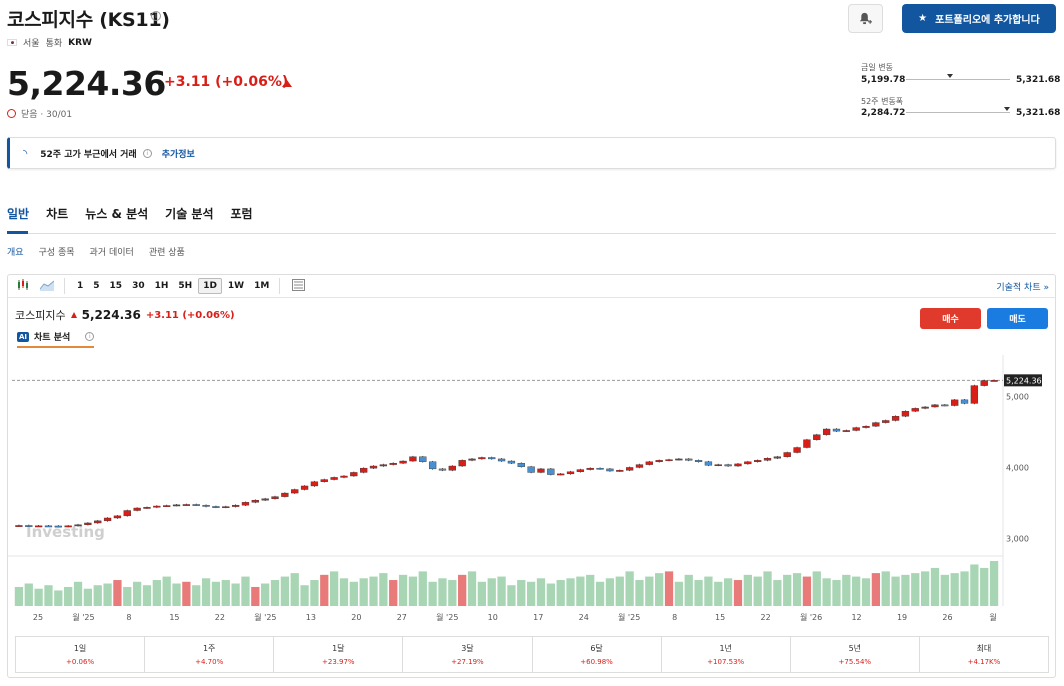 The image size is (1064, 686). I want to click on ai-badge-icon: AI, so click(23, 336).